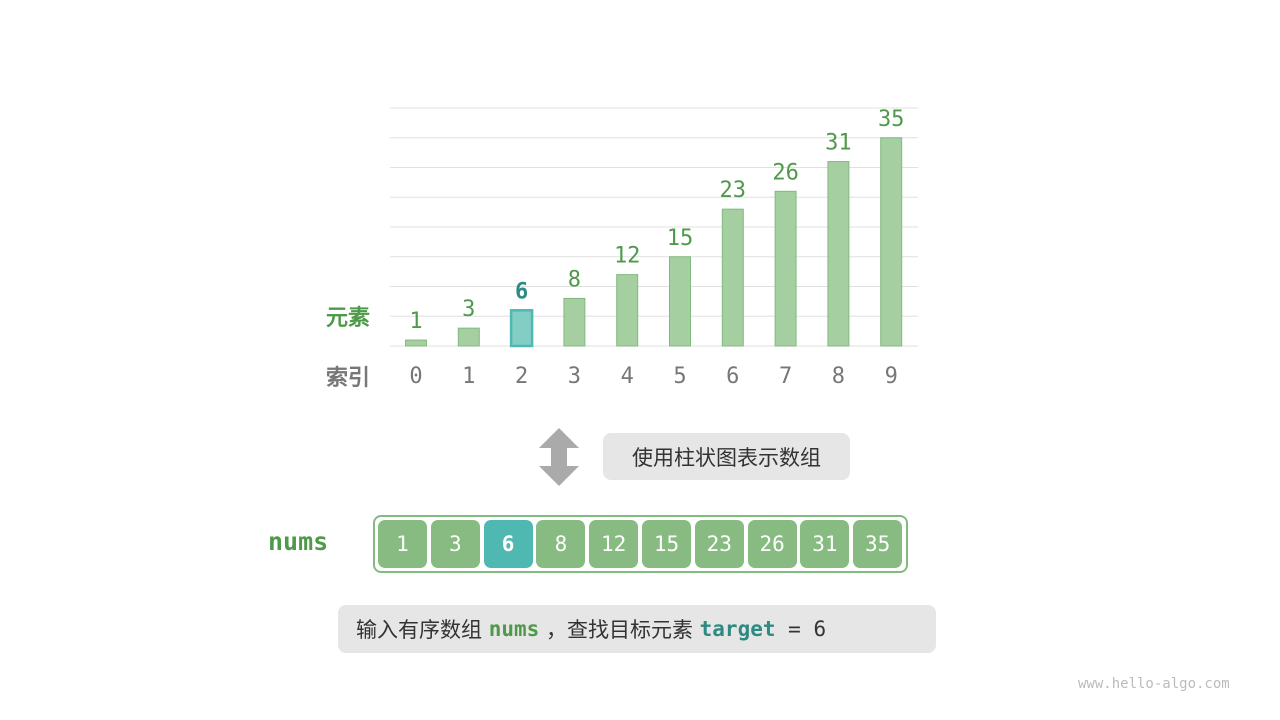 The image size is (1280, 720). I want to click on caption-nums: nums, so click(514, 629).